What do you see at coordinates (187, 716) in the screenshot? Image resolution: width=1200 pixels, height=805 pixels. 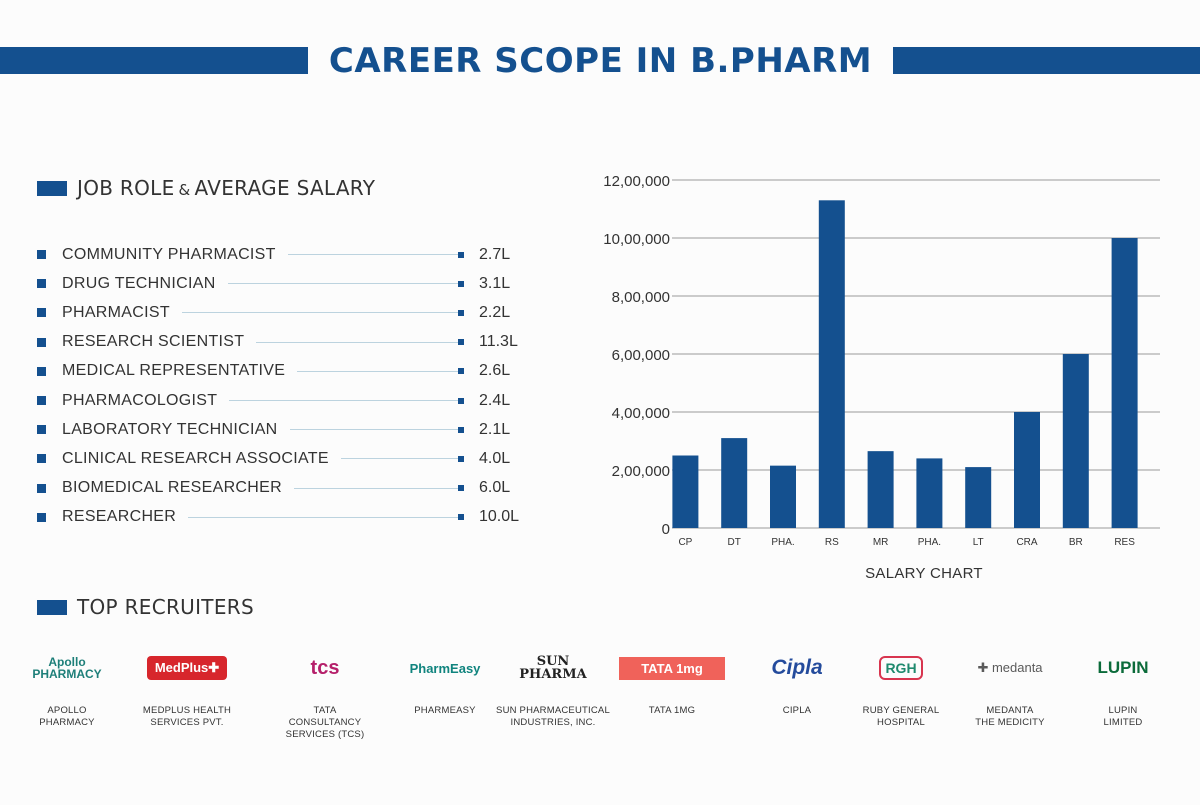 I see `recruiter-name: MEDPLUS HEALTH SERVICES PVT.` at bounding box center [187, 716].